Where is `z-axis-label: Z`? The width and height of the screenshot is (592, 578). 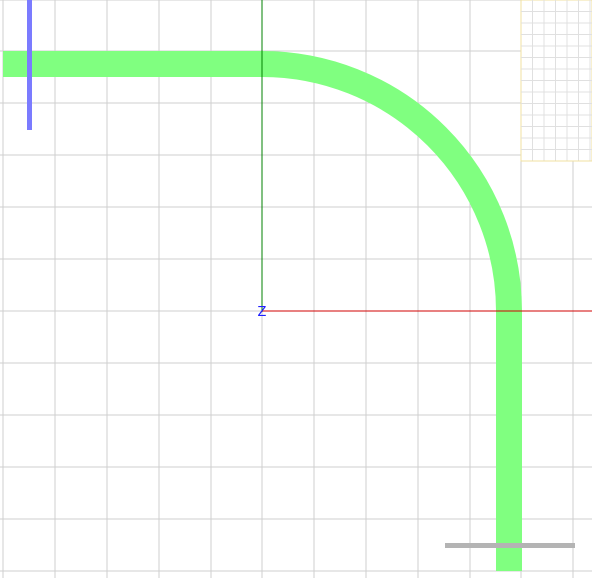 z-axis-label: Z is located at coordinates (262, 312).